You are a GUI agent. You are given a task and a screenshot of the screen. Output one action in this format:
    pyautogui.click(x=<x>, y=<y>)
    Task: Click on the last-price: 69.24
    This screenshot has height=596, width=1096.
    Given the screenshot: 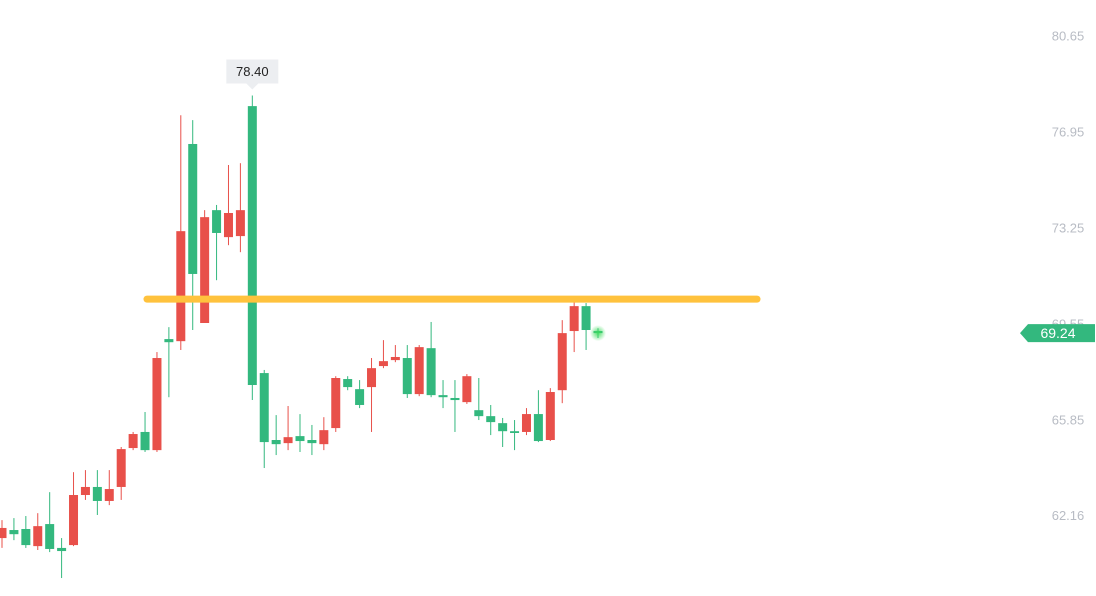 What is the action you would take?
    pyautogui.click(x=1057, y=333)
    